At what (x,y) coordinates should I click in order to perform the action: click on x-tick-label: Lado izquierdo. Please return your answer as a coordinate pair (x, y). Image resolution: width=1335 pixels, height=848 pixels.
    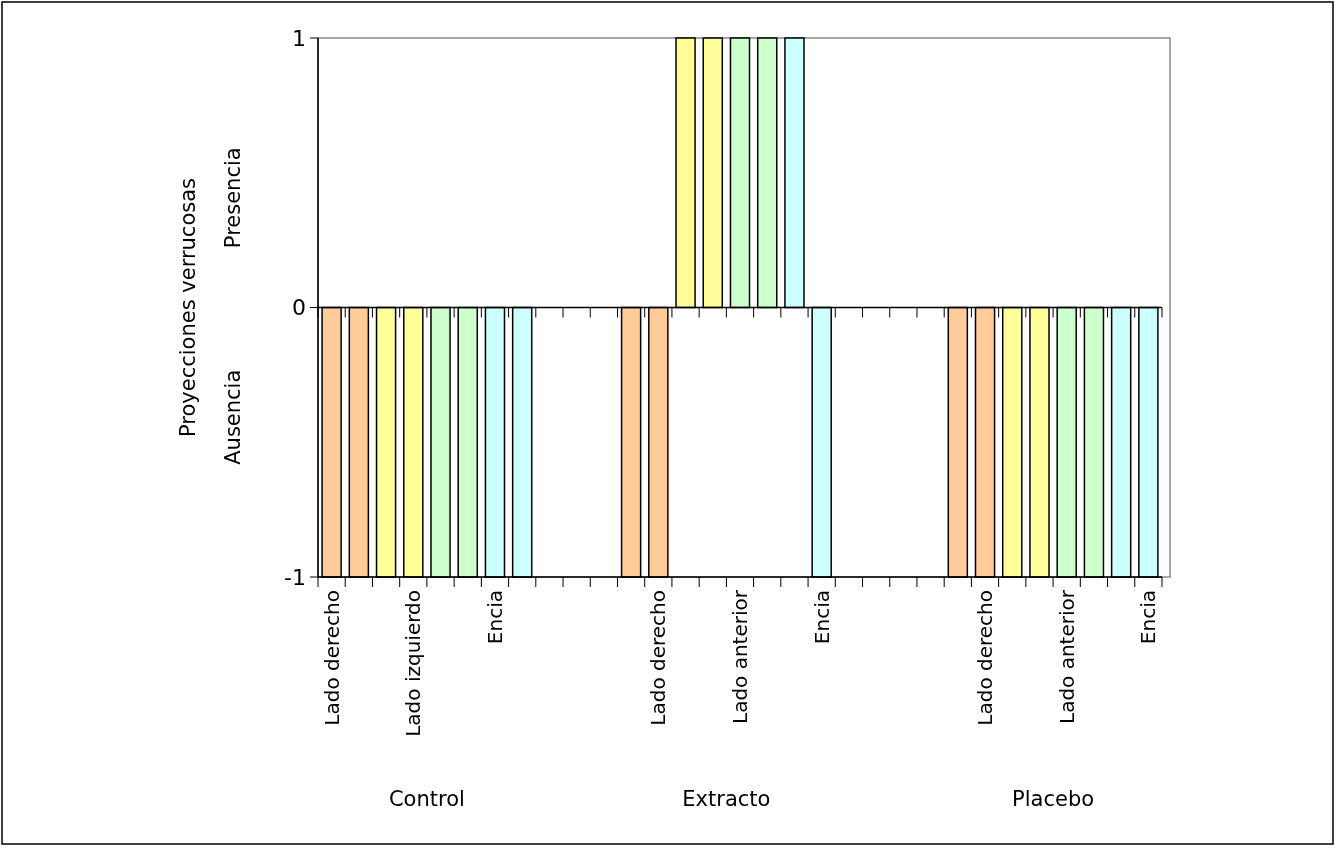
    Looking at the image, I should click on (413, 663).